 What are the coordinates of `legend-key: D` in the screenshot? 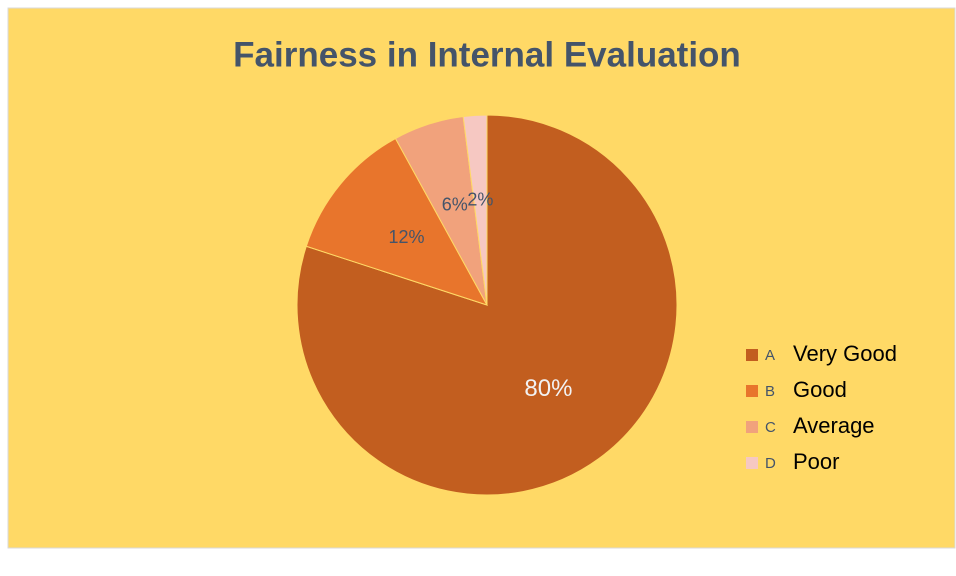 It's located at (770, 463).